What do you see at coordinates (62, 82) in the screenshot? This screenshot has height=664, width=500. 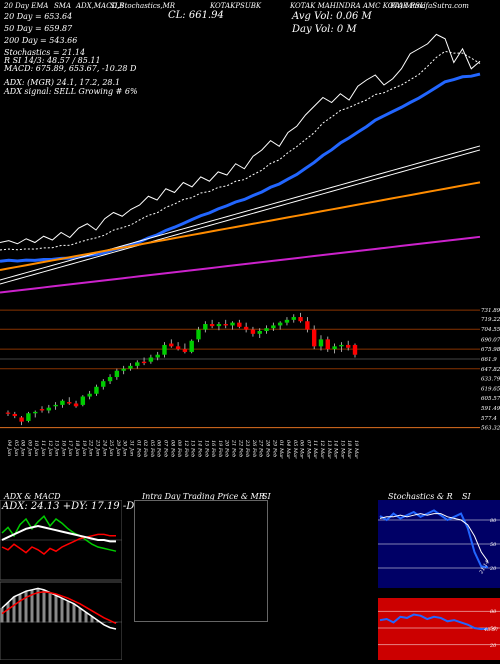 I see `adx-label: ADX: (MGR) 24.1, 17.2, 28.1` at bounding box center [62, 82].